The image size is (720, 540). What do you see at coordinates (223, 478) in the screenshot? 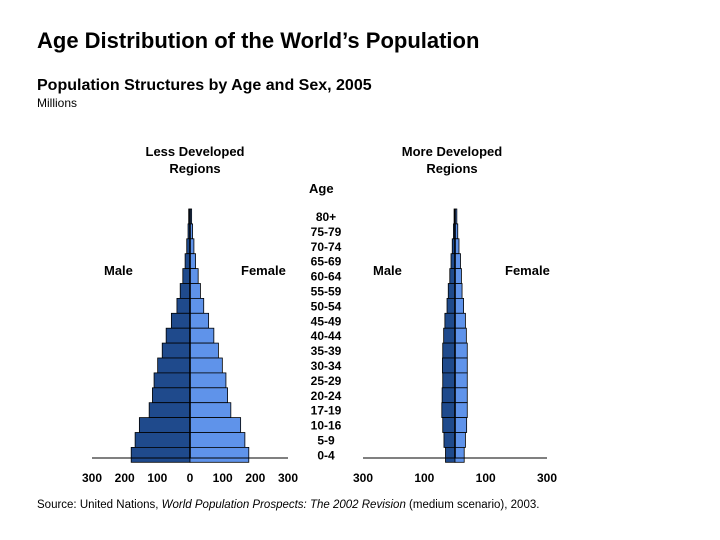
I see `left-tick-female-100: 100` at bounding box center [223, 478].